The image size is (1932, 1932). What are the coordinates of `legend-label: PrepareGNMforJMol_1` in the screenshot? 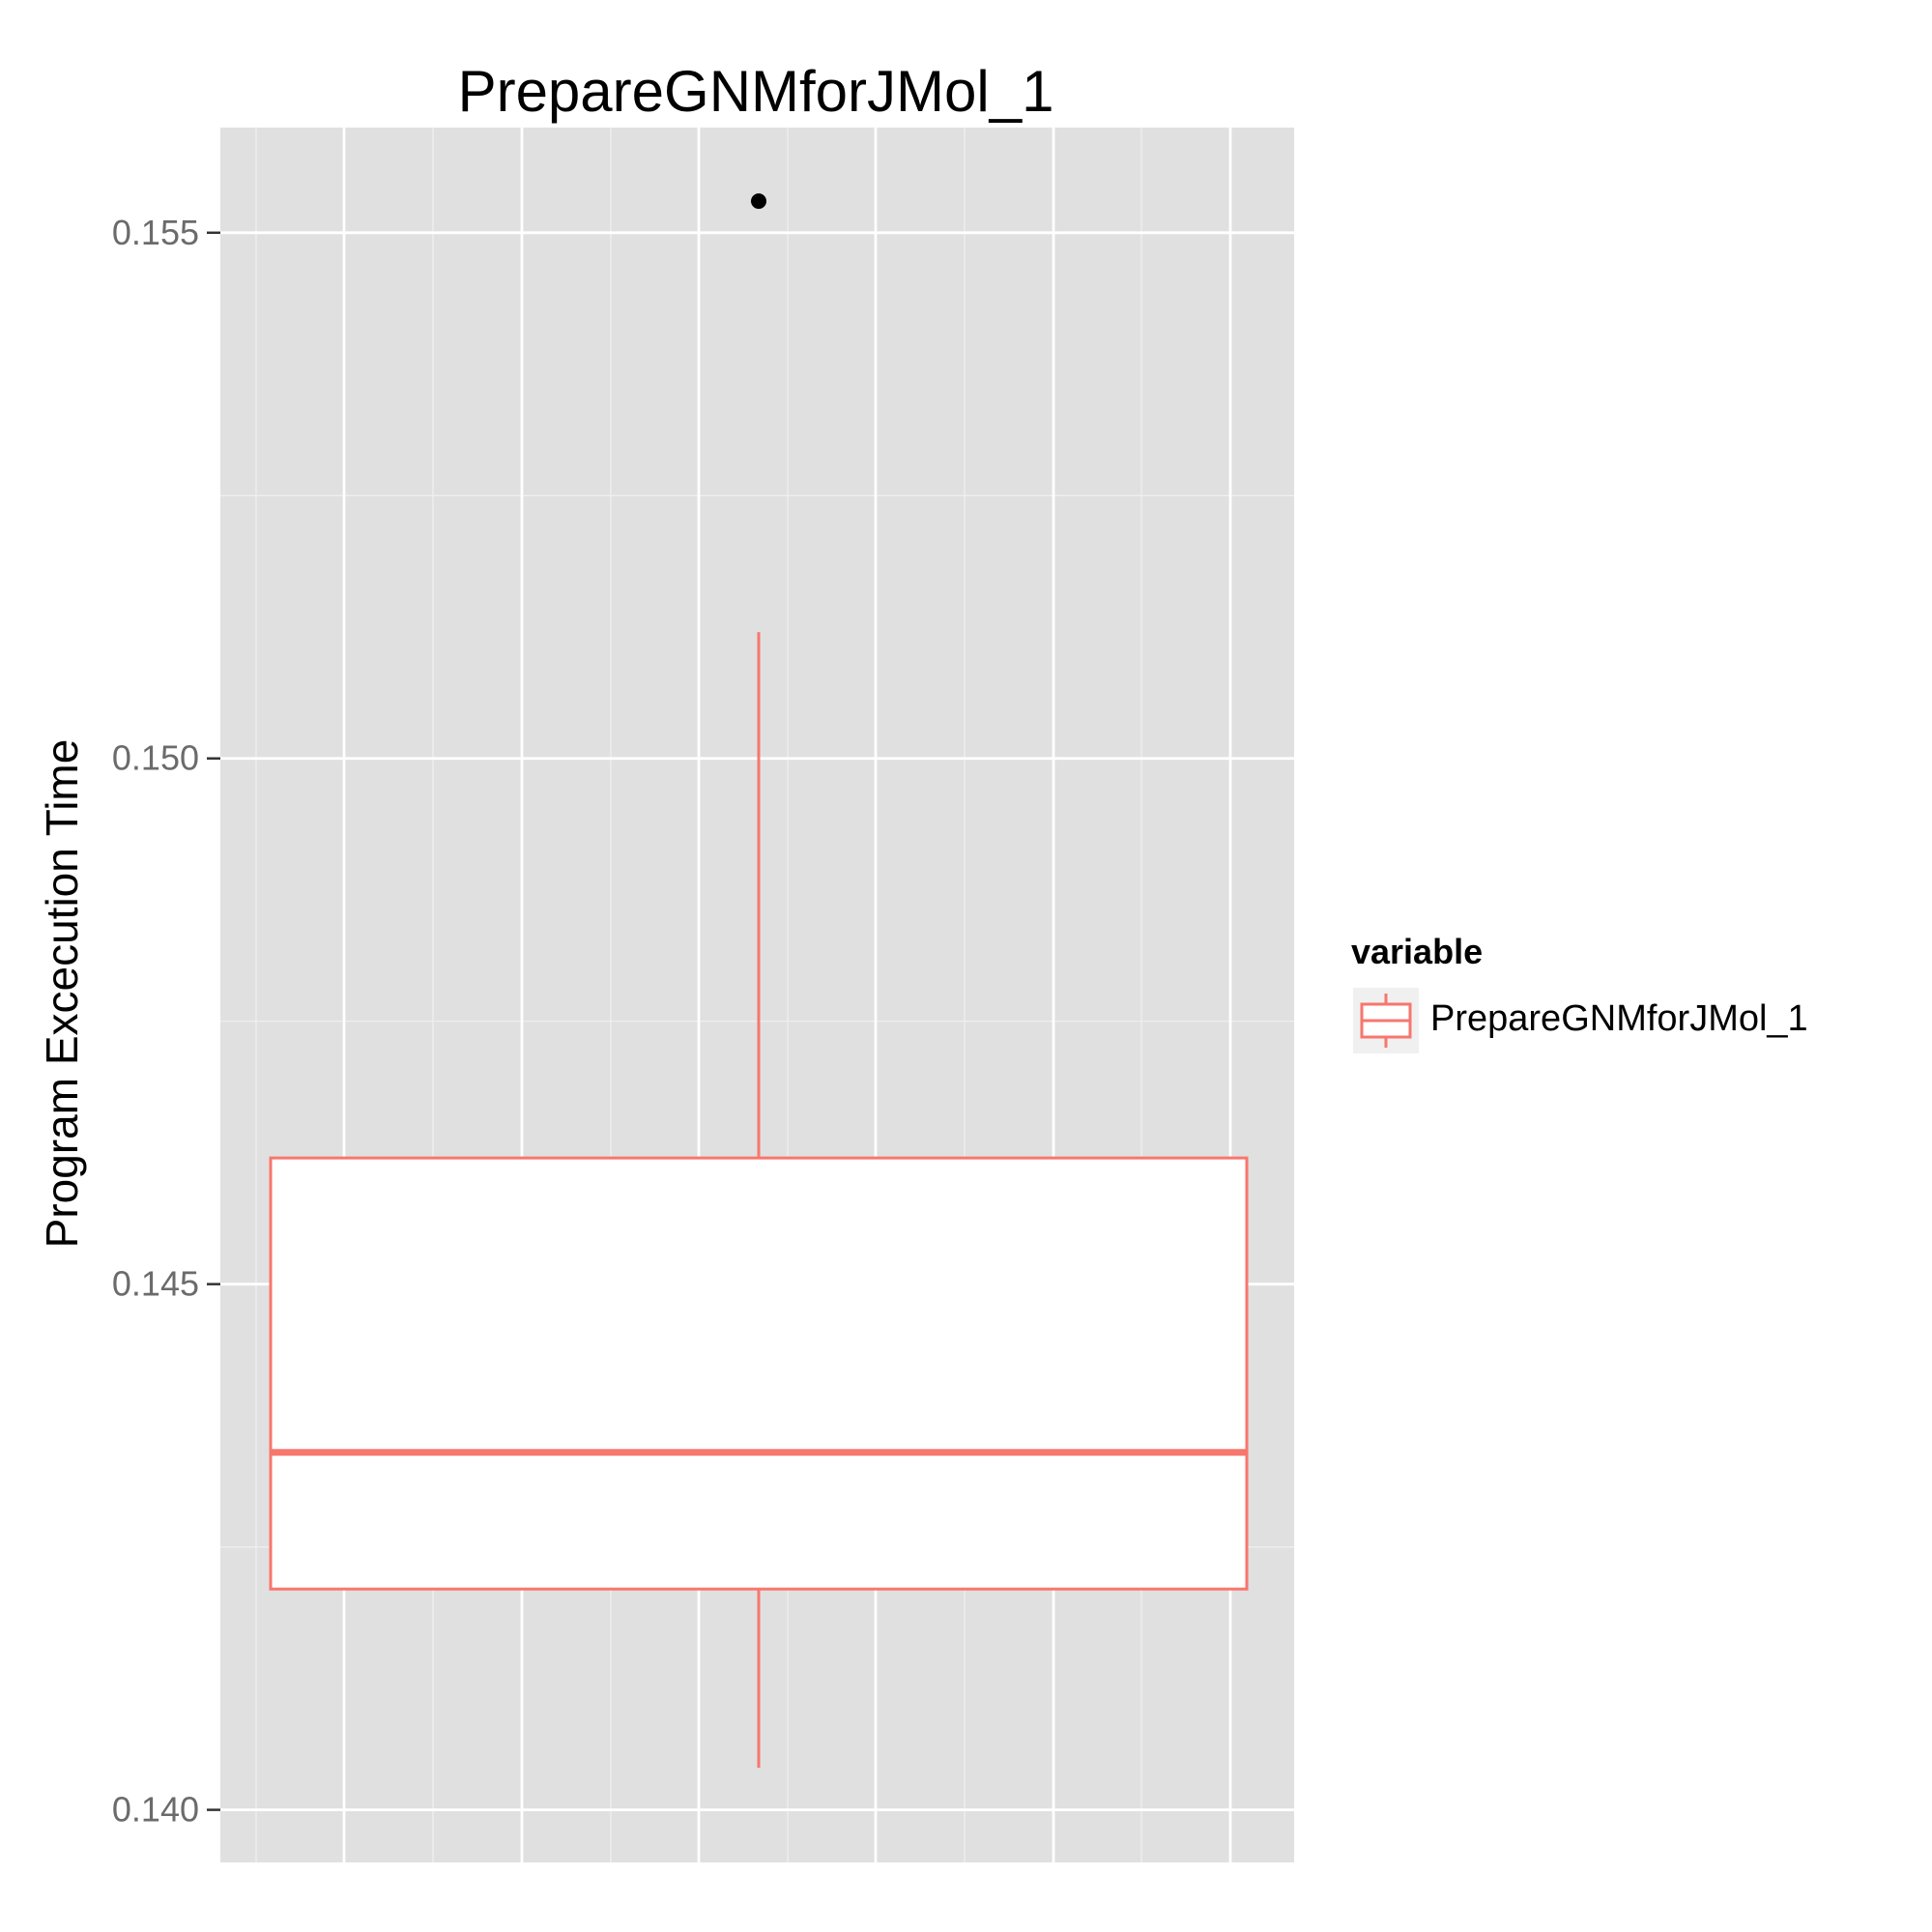 It's located at (1619, 1018).